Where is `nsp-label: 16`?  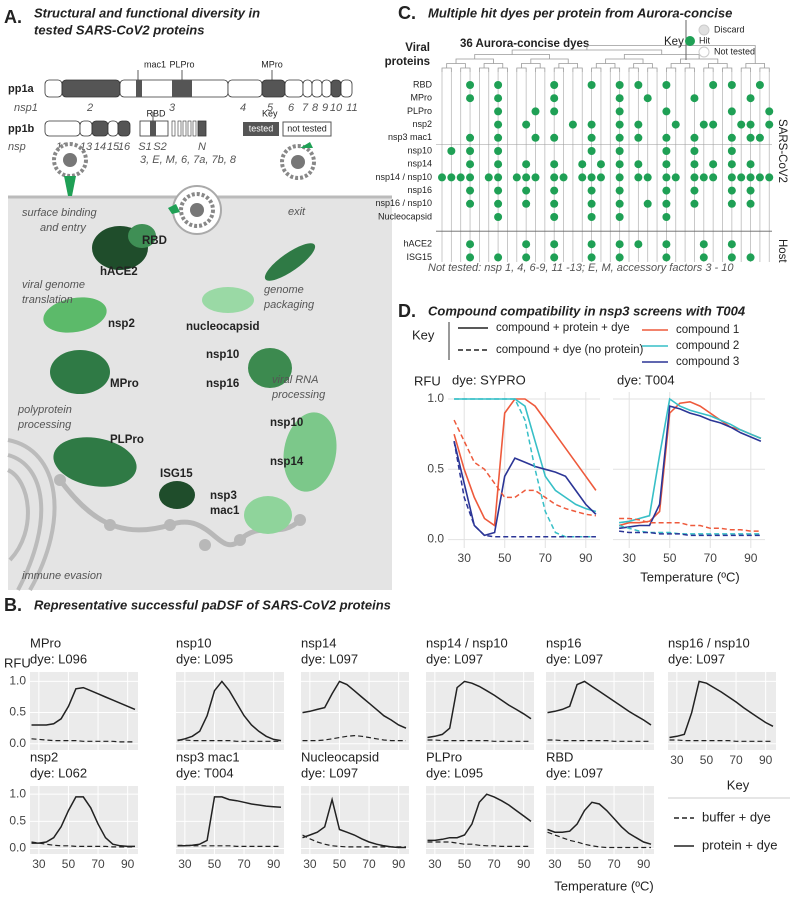 nsp-label: 16 is located at coordinates (124, 147).